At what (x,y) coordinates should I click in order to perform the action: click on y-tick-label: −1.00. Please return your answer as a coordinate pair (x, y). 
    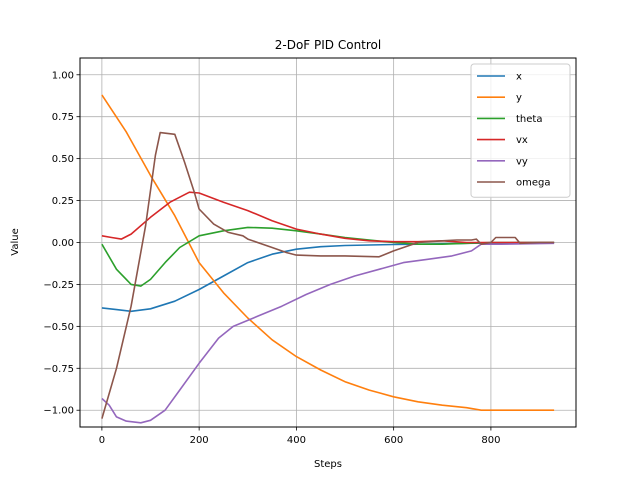
    Looking at the image, I should click on (58, 411).